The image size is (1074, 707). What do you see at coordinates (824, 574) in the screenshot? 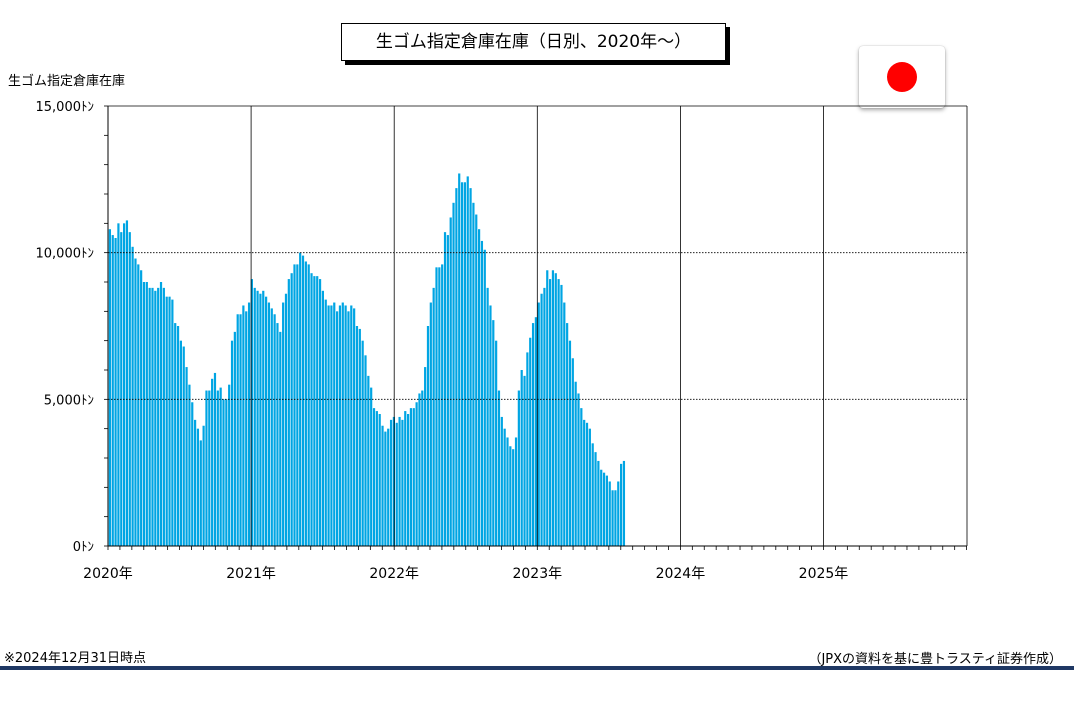
I see `x-tick-label: 2025年` at bounding box center [824, 574].